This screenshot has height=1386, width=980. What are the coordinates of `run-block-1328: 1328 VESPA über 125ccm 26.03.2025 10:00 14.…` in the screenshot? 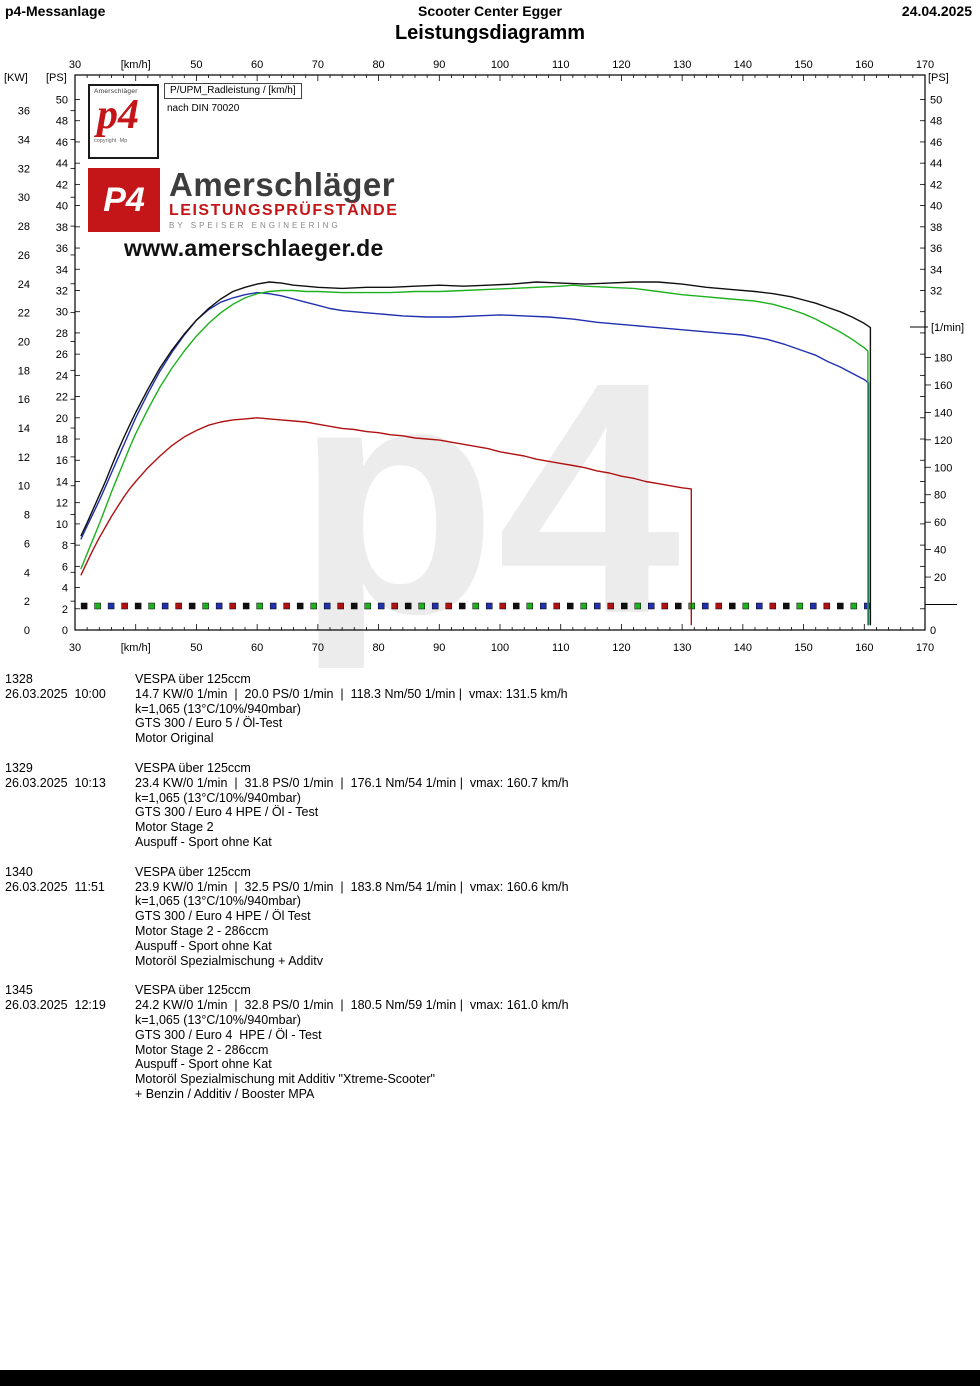 It's located at (490, 709).